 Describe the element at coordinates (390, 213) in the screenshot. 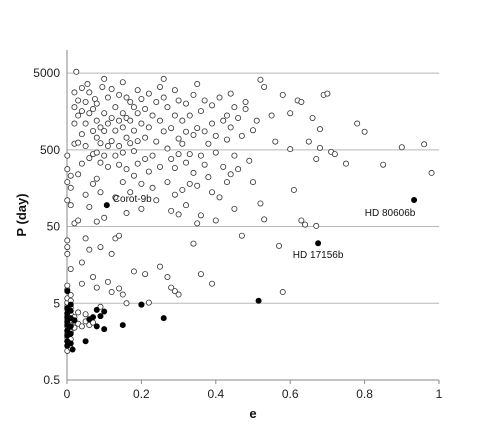

I see `point-annotation: HD 80606b` at that location.